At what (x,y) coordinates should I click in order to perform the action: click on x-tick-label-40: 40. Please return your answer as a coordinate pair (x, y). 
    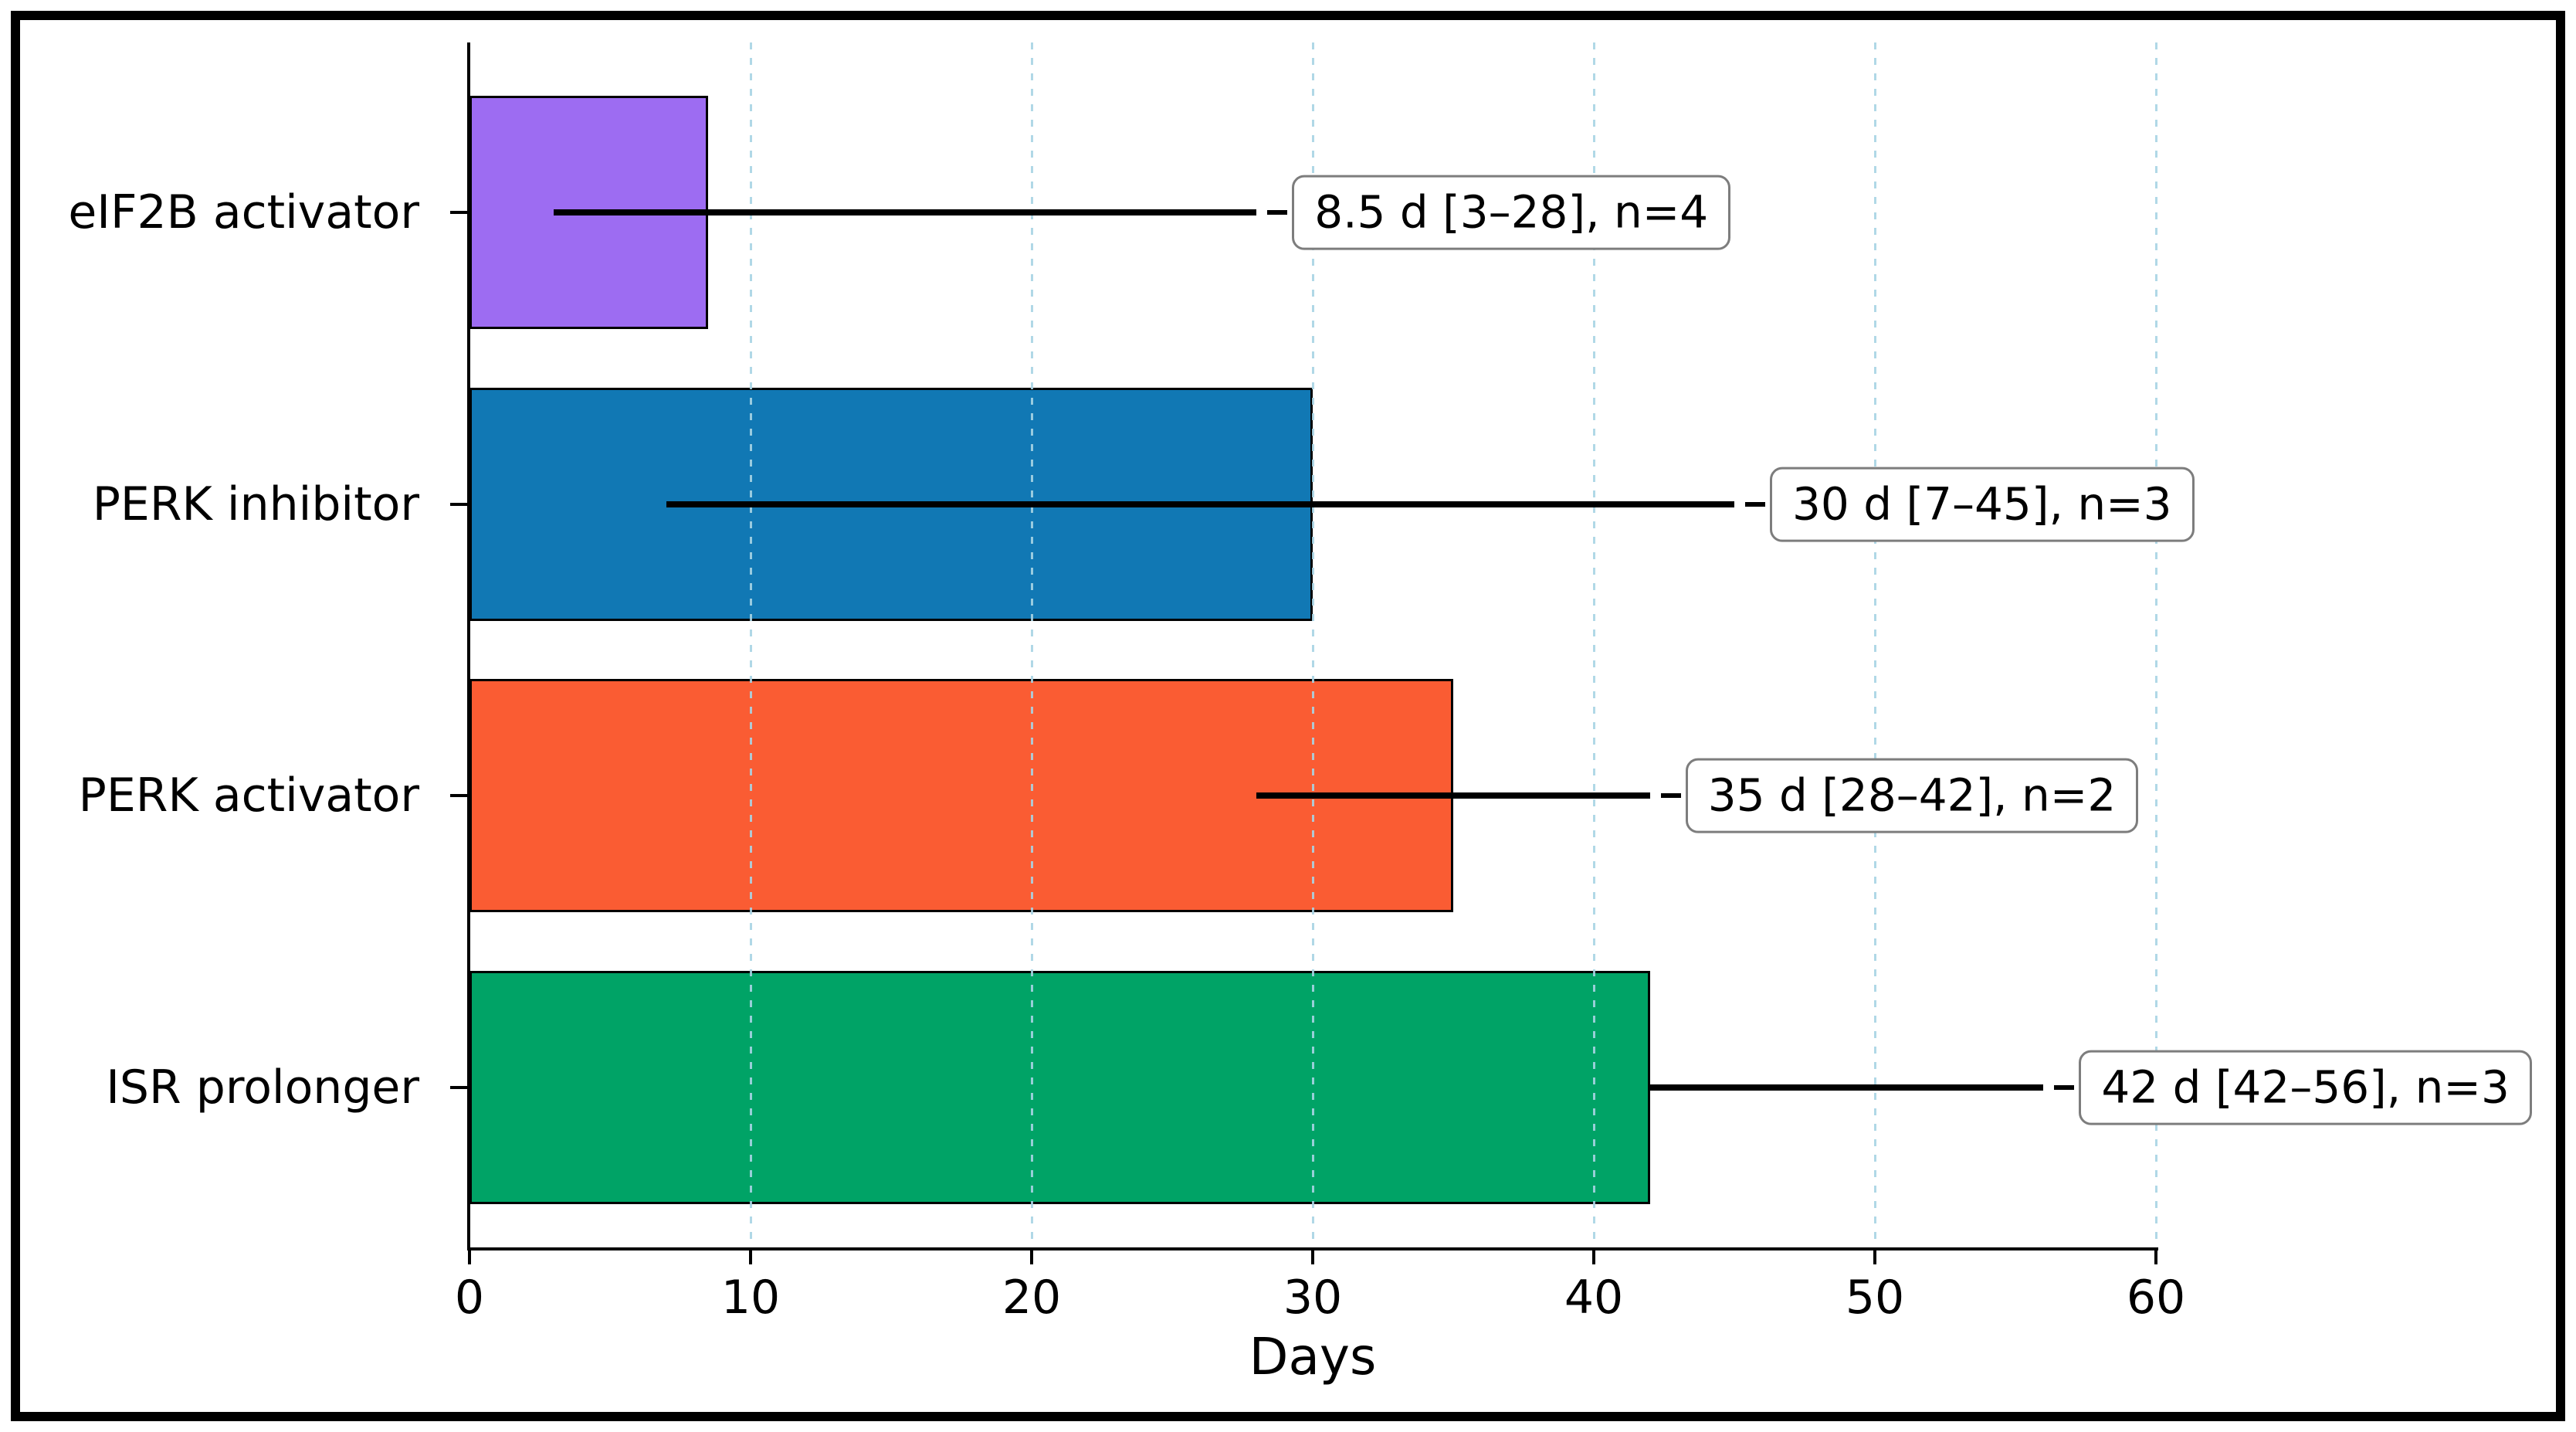
    Looking at the image, I should click on (1594, 1298).